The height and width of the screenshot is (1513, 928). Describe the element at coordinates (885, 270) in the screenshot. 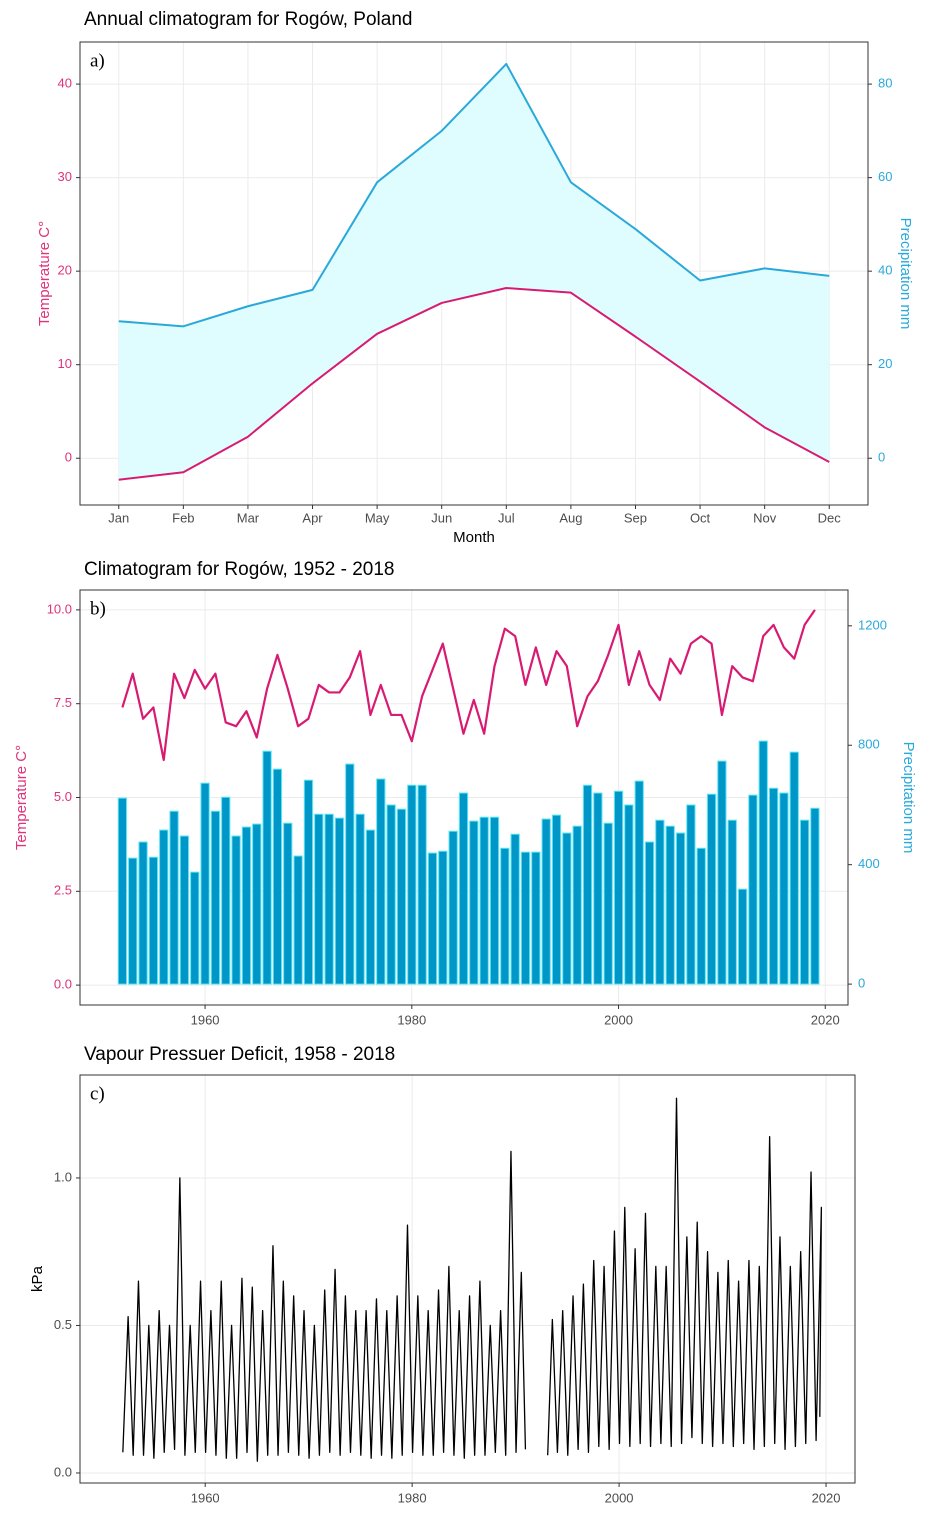

I see `y2-tick-label: 40` at that location.